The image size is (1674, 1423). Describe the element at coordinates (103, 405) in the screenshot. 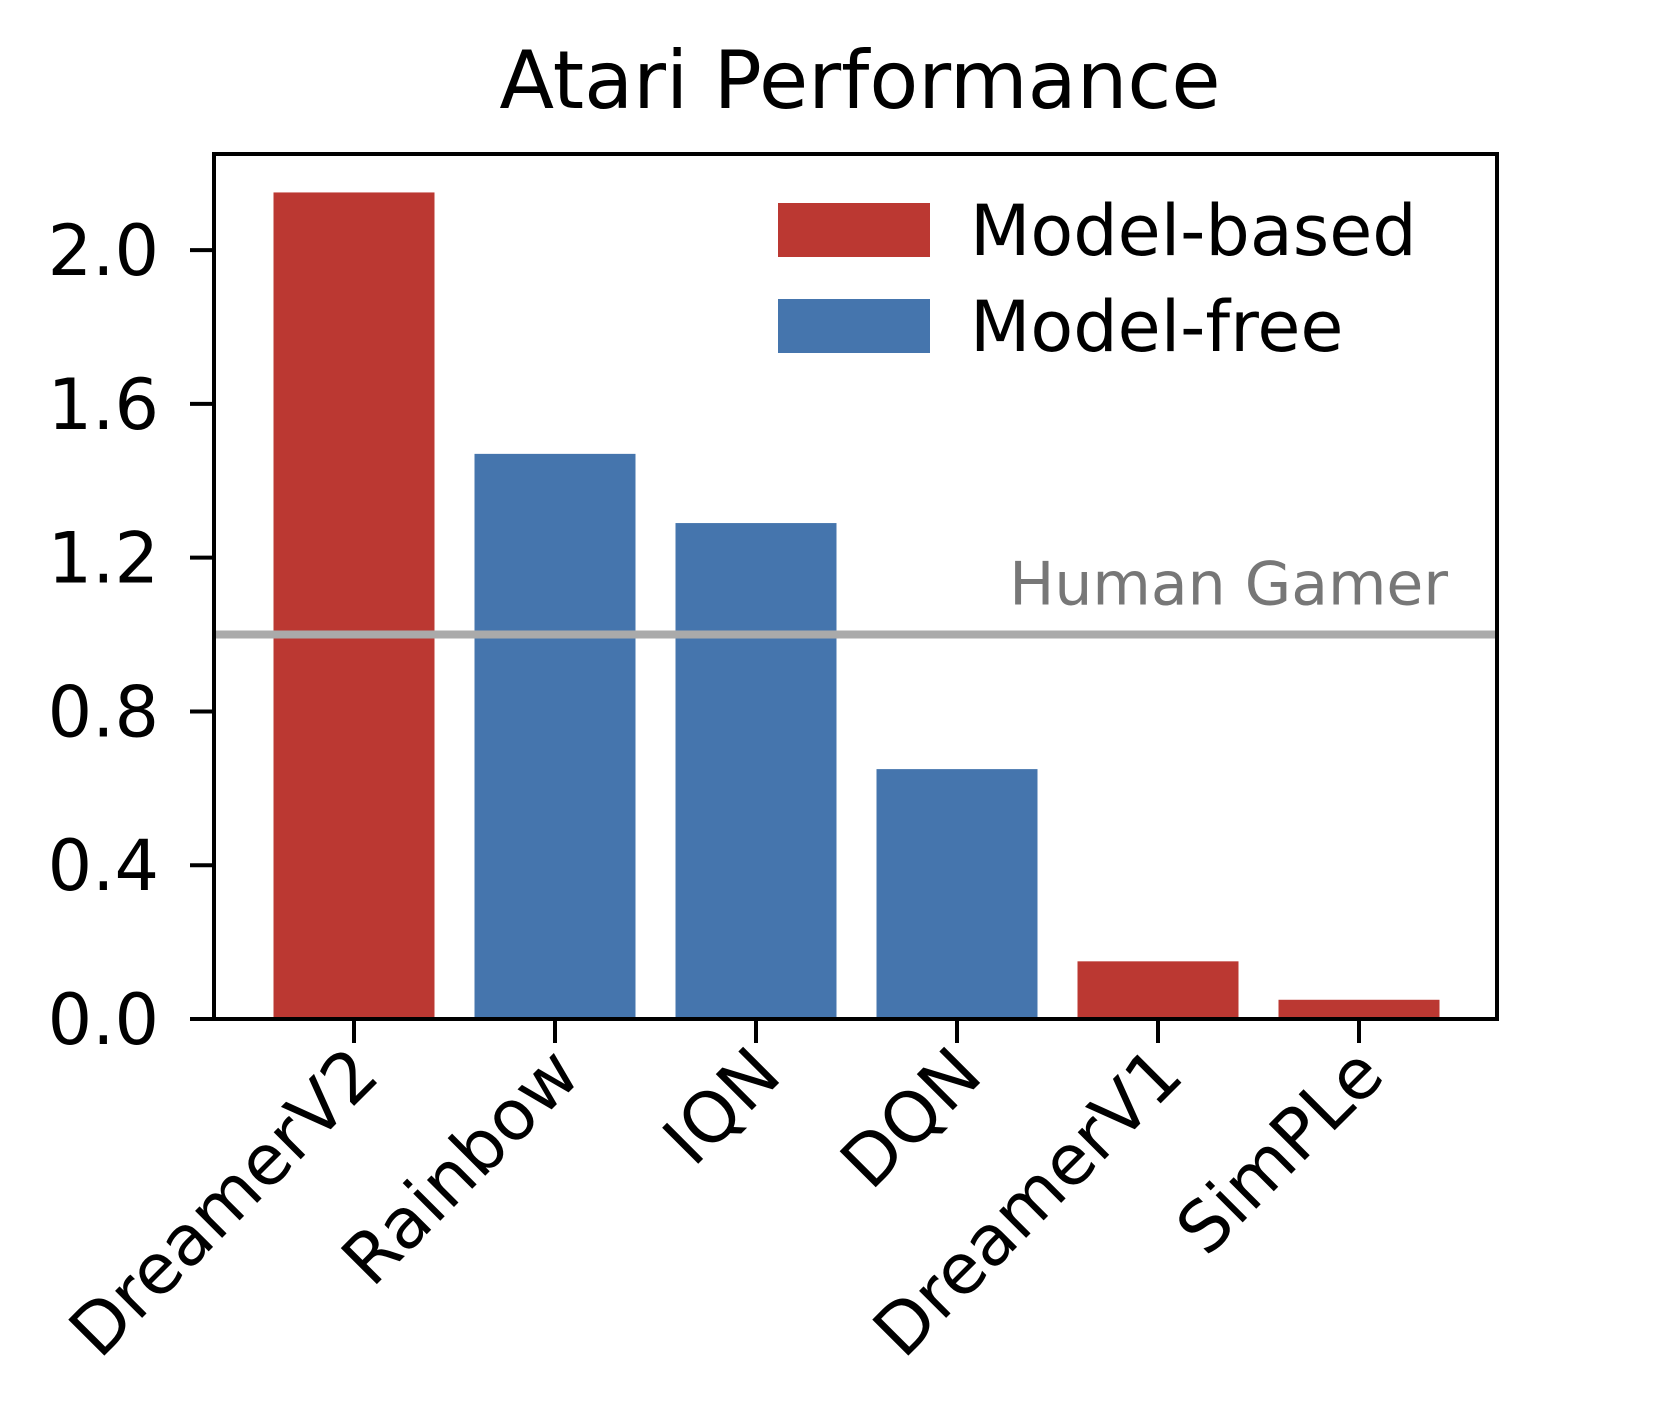

I see `y-tick-label: 1.6` at that location.